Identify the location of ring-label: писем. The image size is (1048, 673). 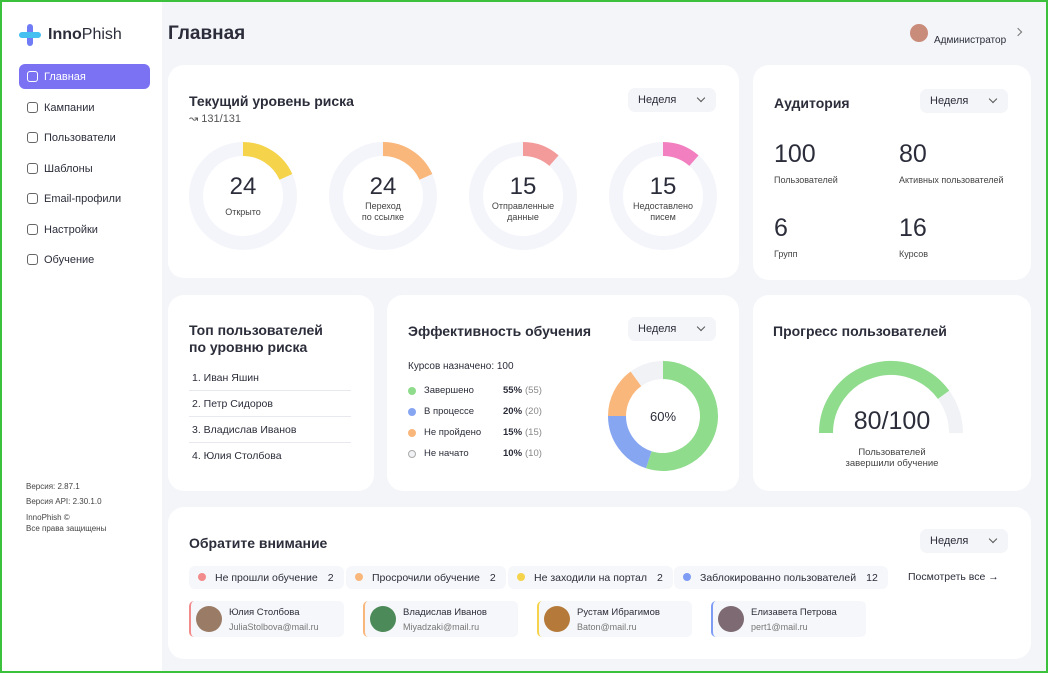
(663, 217).